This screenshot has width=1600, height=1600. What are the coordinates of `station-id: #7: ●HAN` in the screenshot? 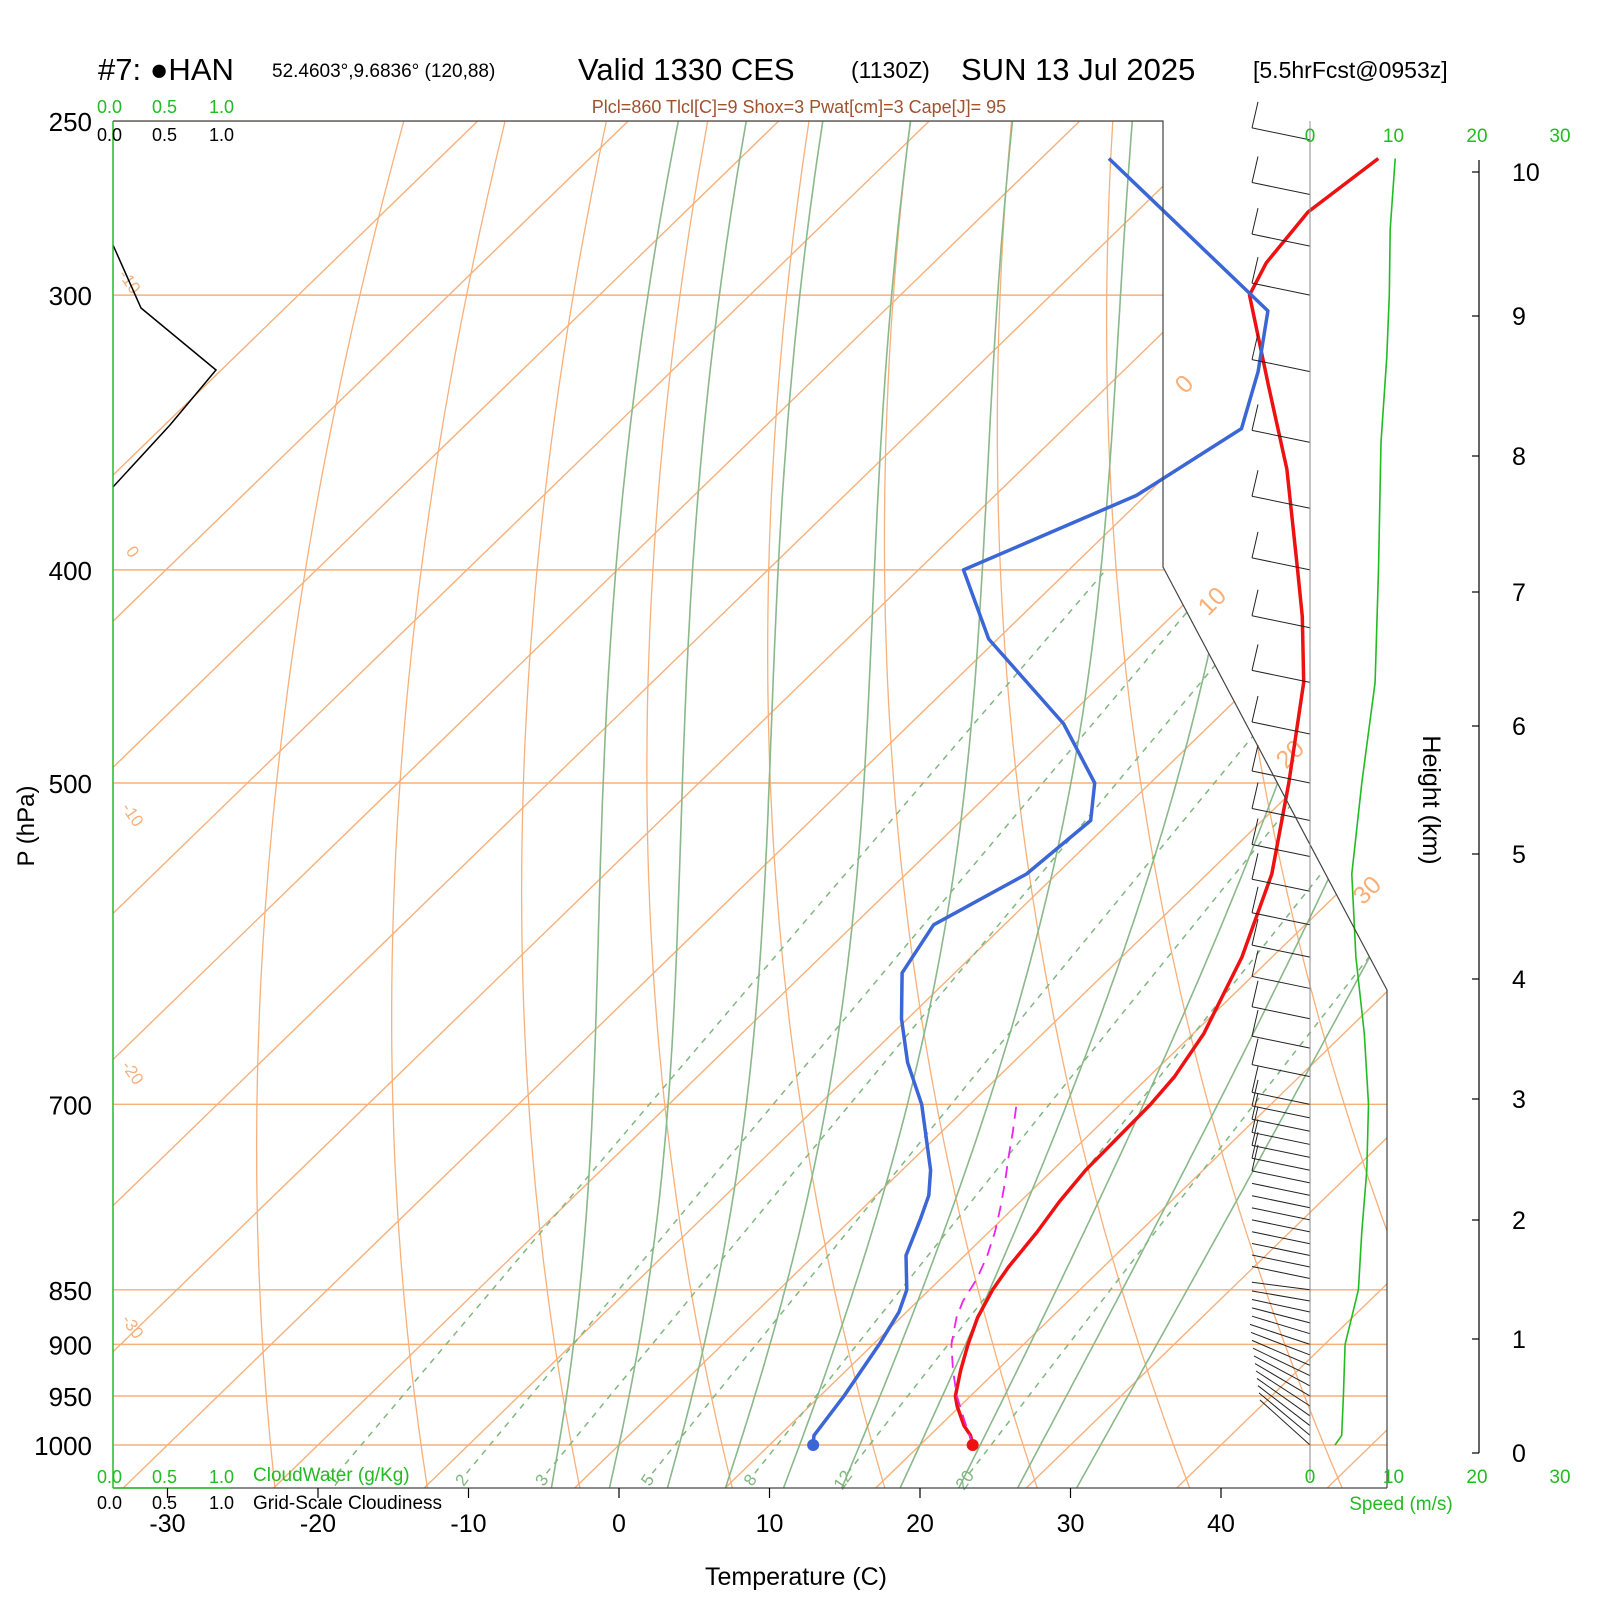 It's located at (166, 69).